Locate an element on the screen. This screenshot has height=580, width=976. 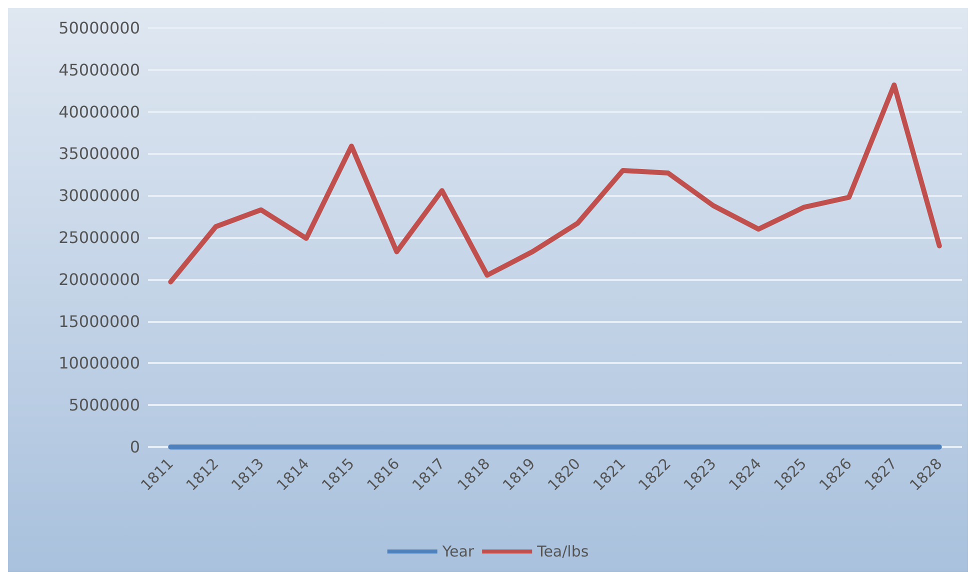
y-tick-label: 30000000 is located at coordinates (99, 196).